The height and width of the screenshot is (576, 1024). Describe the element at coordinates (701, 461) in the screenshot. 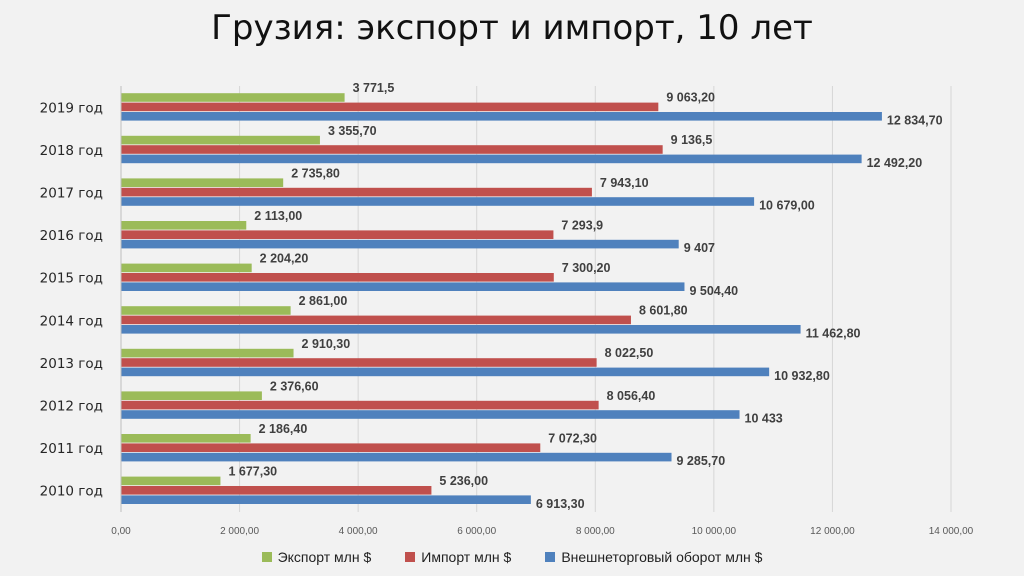

I see `data-label: 9 285,70` at that location.